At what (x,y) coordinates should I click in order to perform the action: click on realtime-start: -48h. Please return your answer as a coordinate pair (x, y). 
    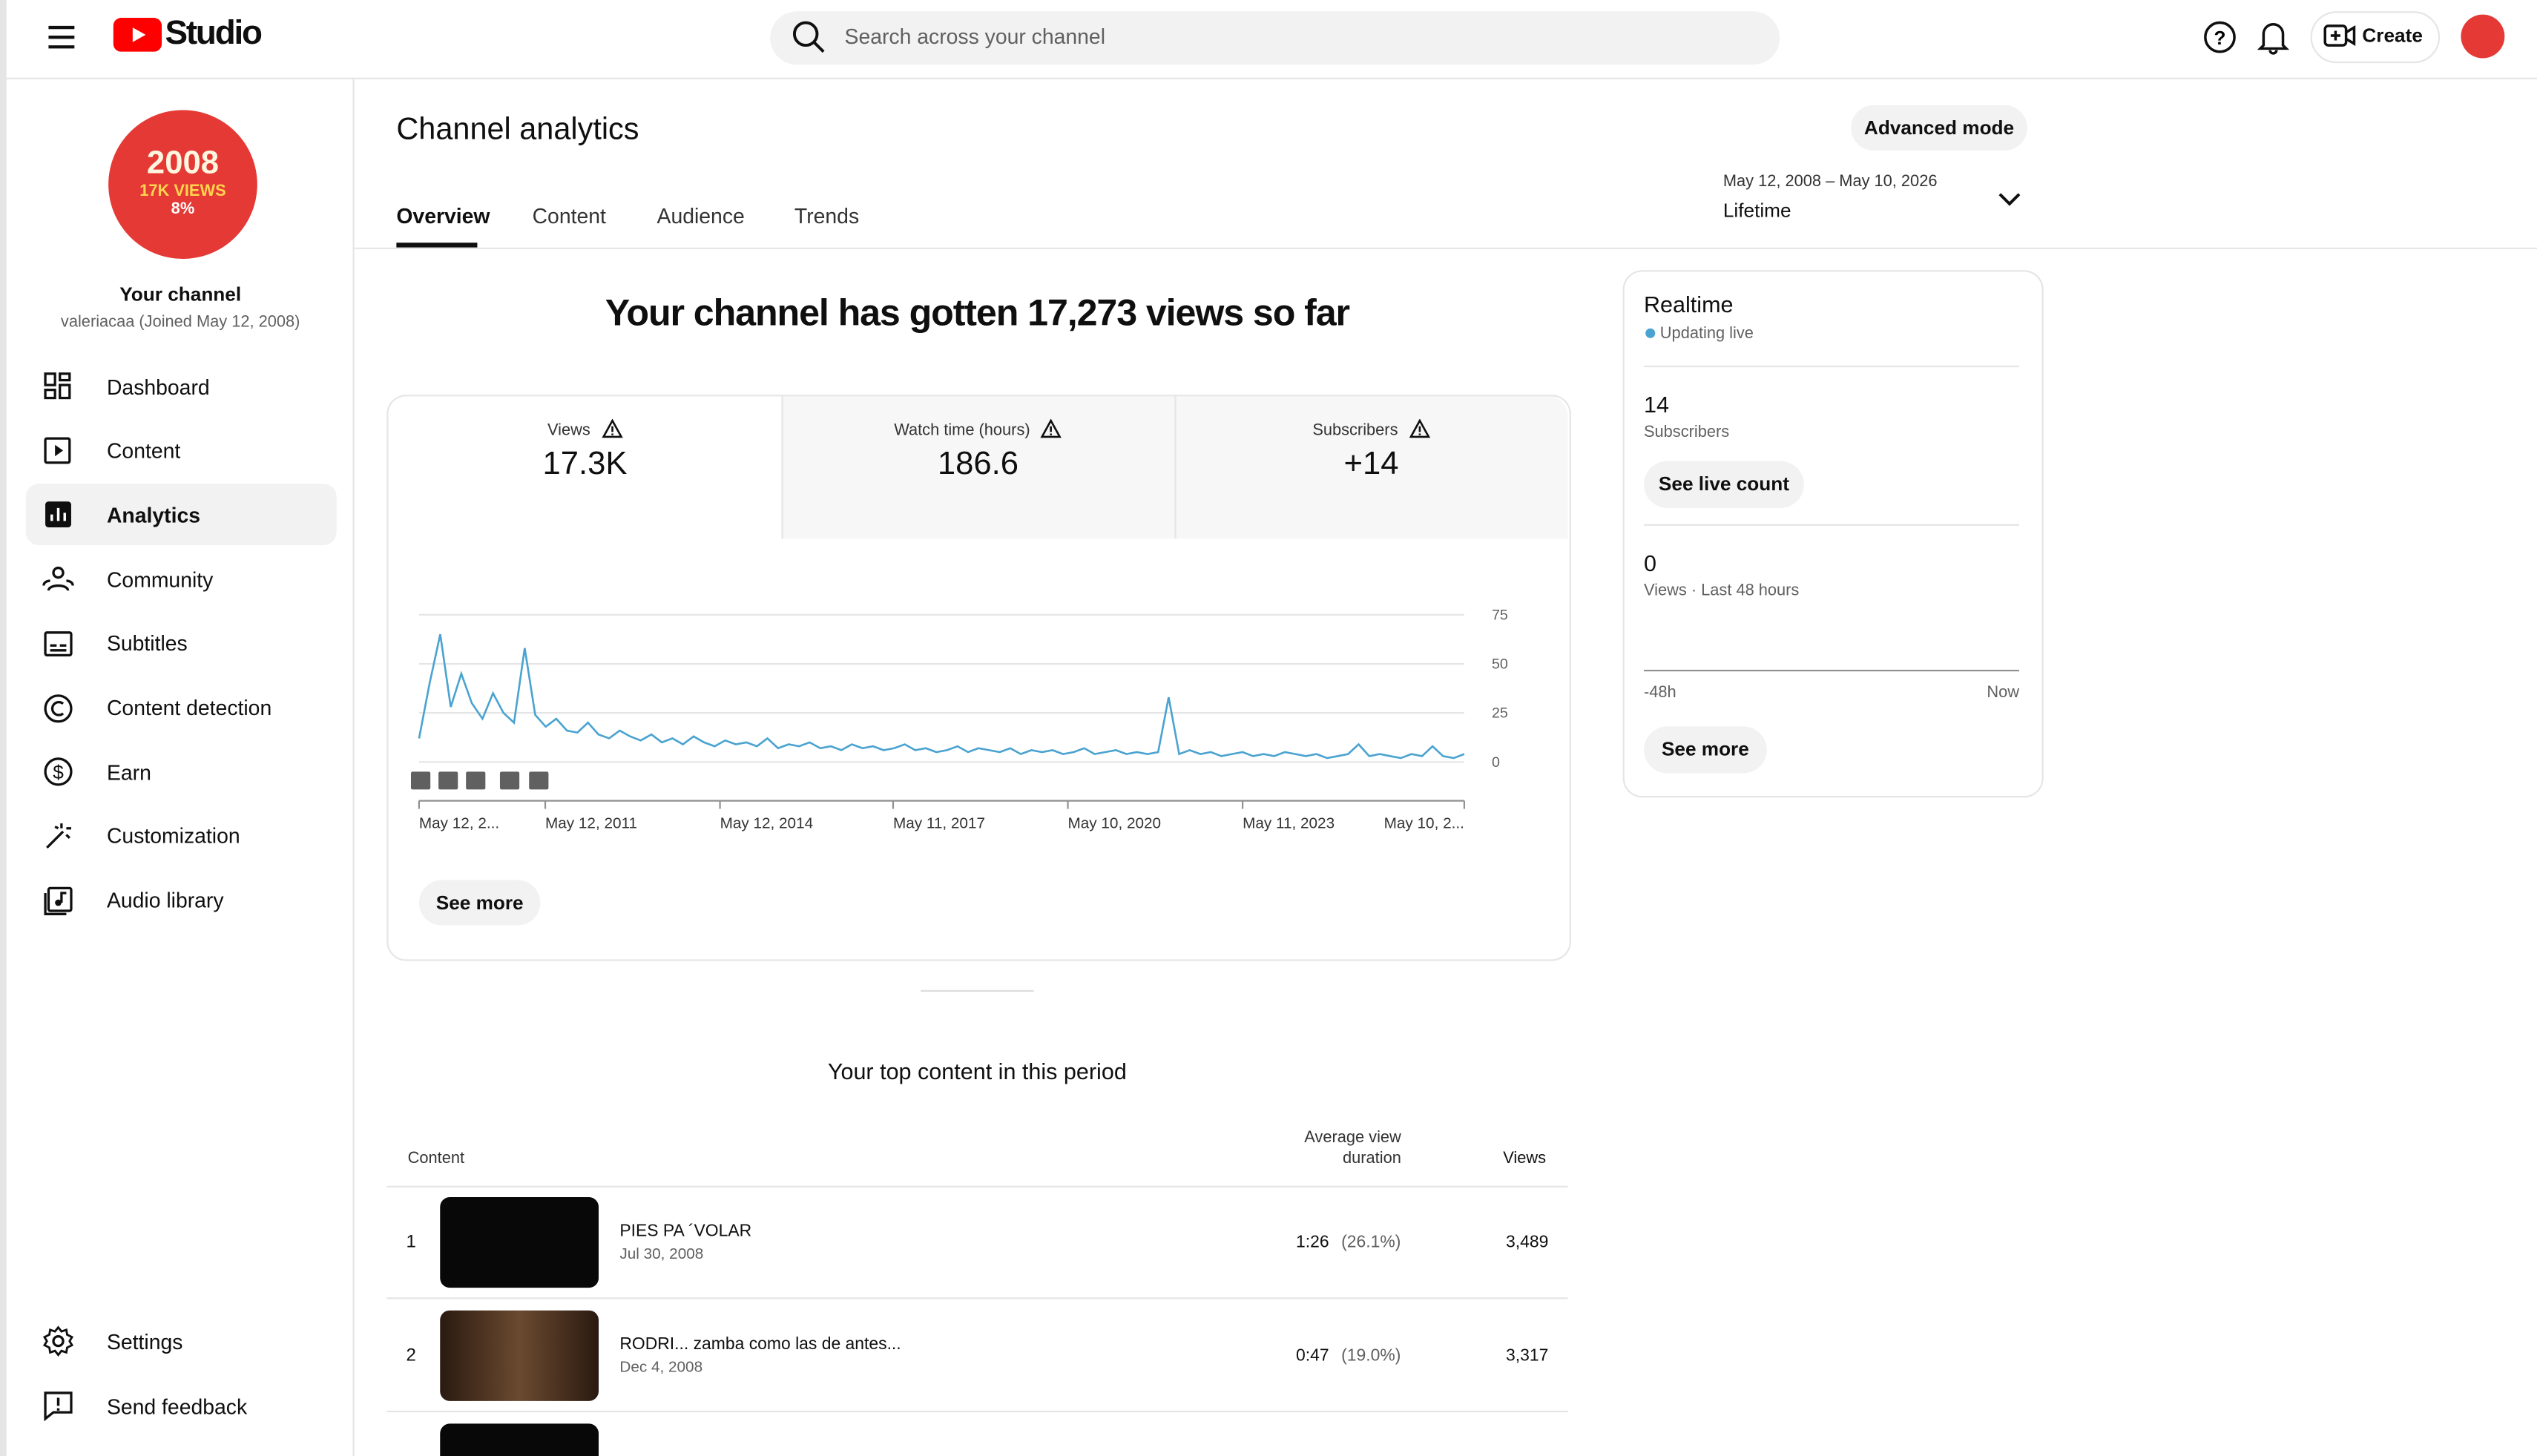
    Looking at the image, I should click on (1660, 693).